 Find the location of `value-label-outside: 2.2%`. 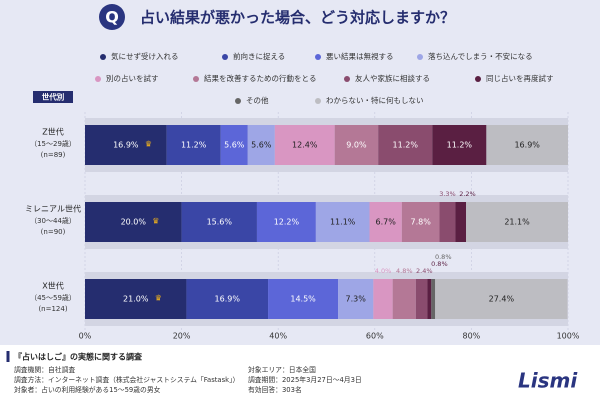

value-label-outside: 2.2% is located at coordinates (467, 194).